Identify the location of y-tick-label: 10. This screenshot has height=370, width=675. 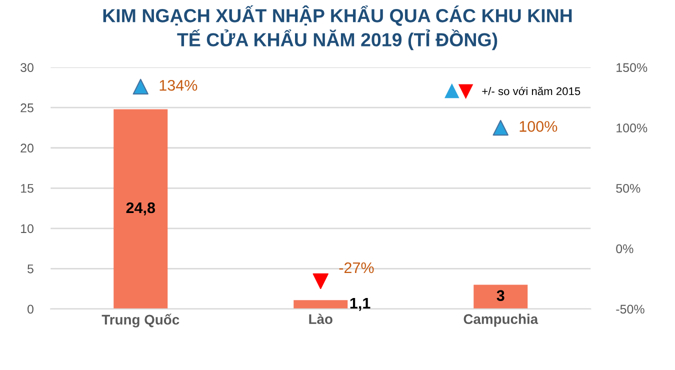
(27, 229).